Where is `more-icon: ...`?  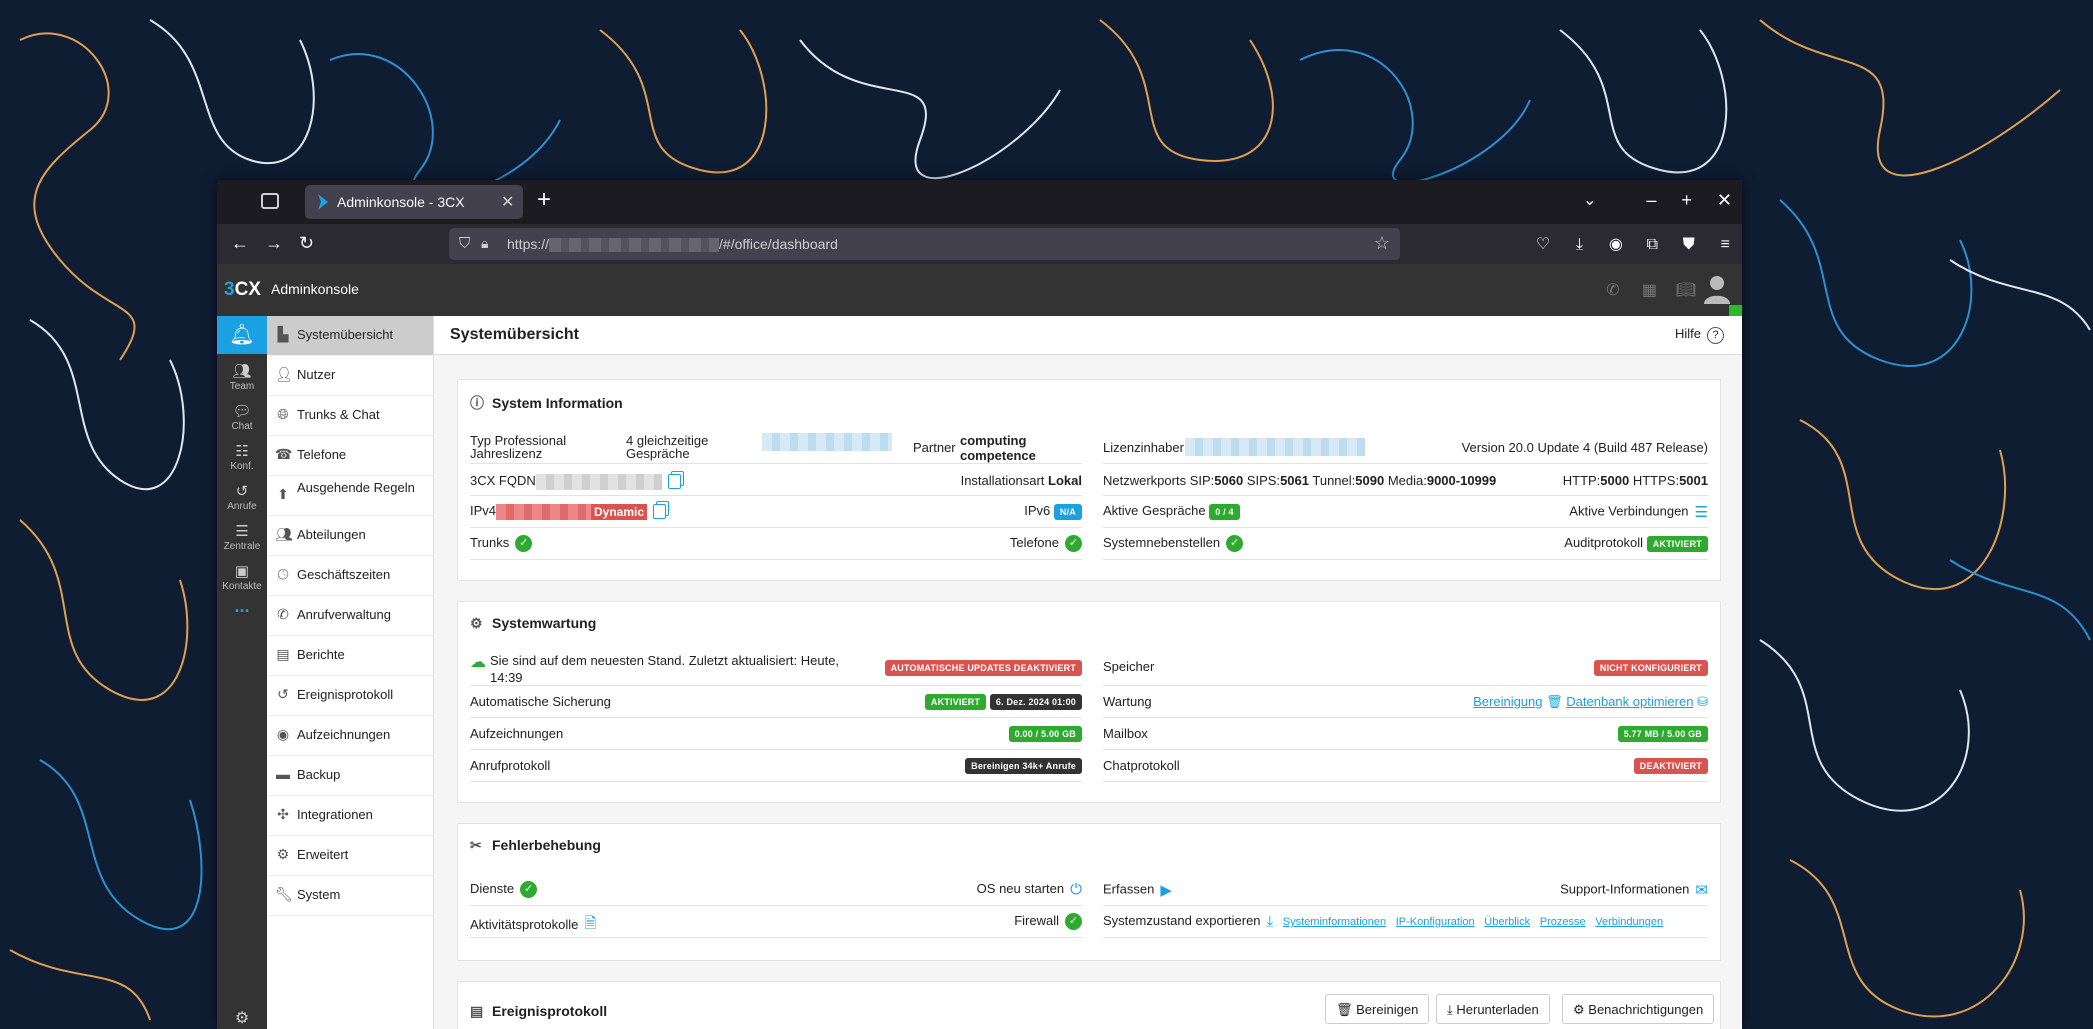 more-icon: ... is located at coordinates (242, 606).